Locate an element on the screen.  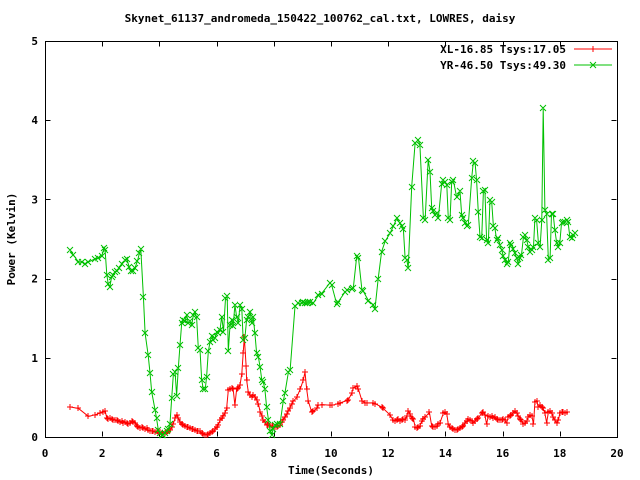
y-axis-title: Power (Kelvin) is located at coordinates (11, 239).